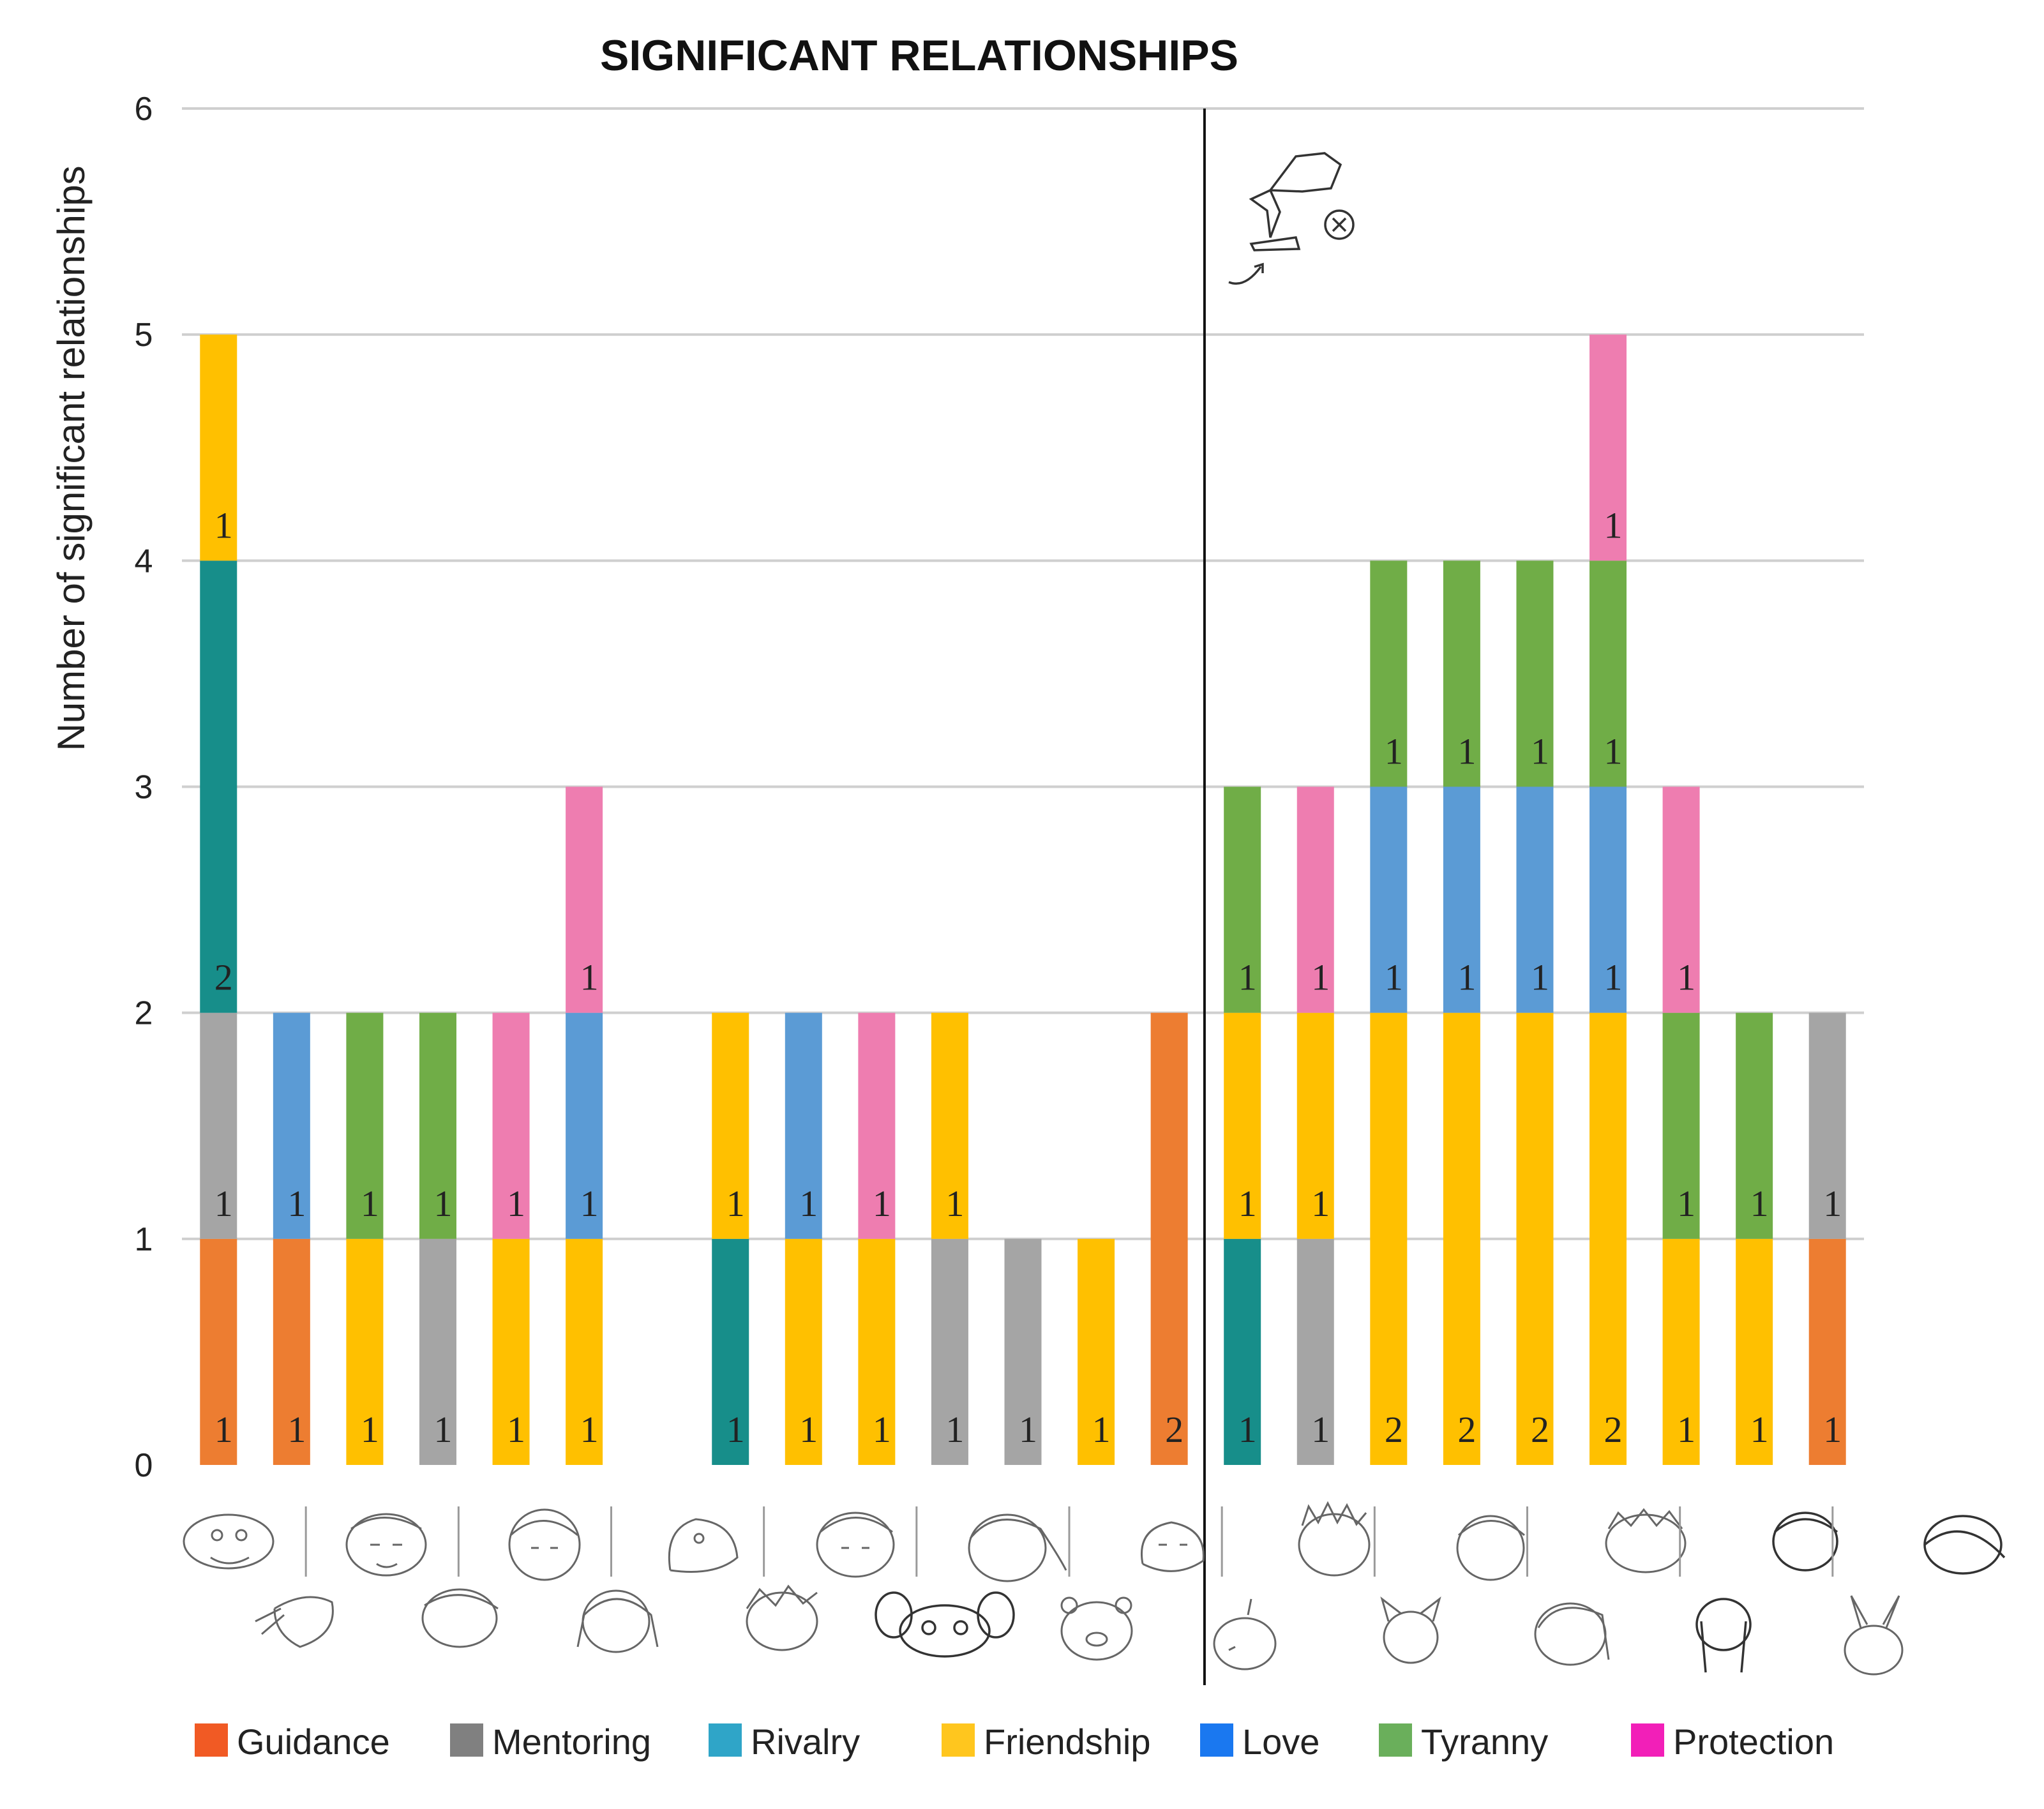 The image size is (2044, 1809). I want to click on bar-13: 1, so click(1096, 1351).